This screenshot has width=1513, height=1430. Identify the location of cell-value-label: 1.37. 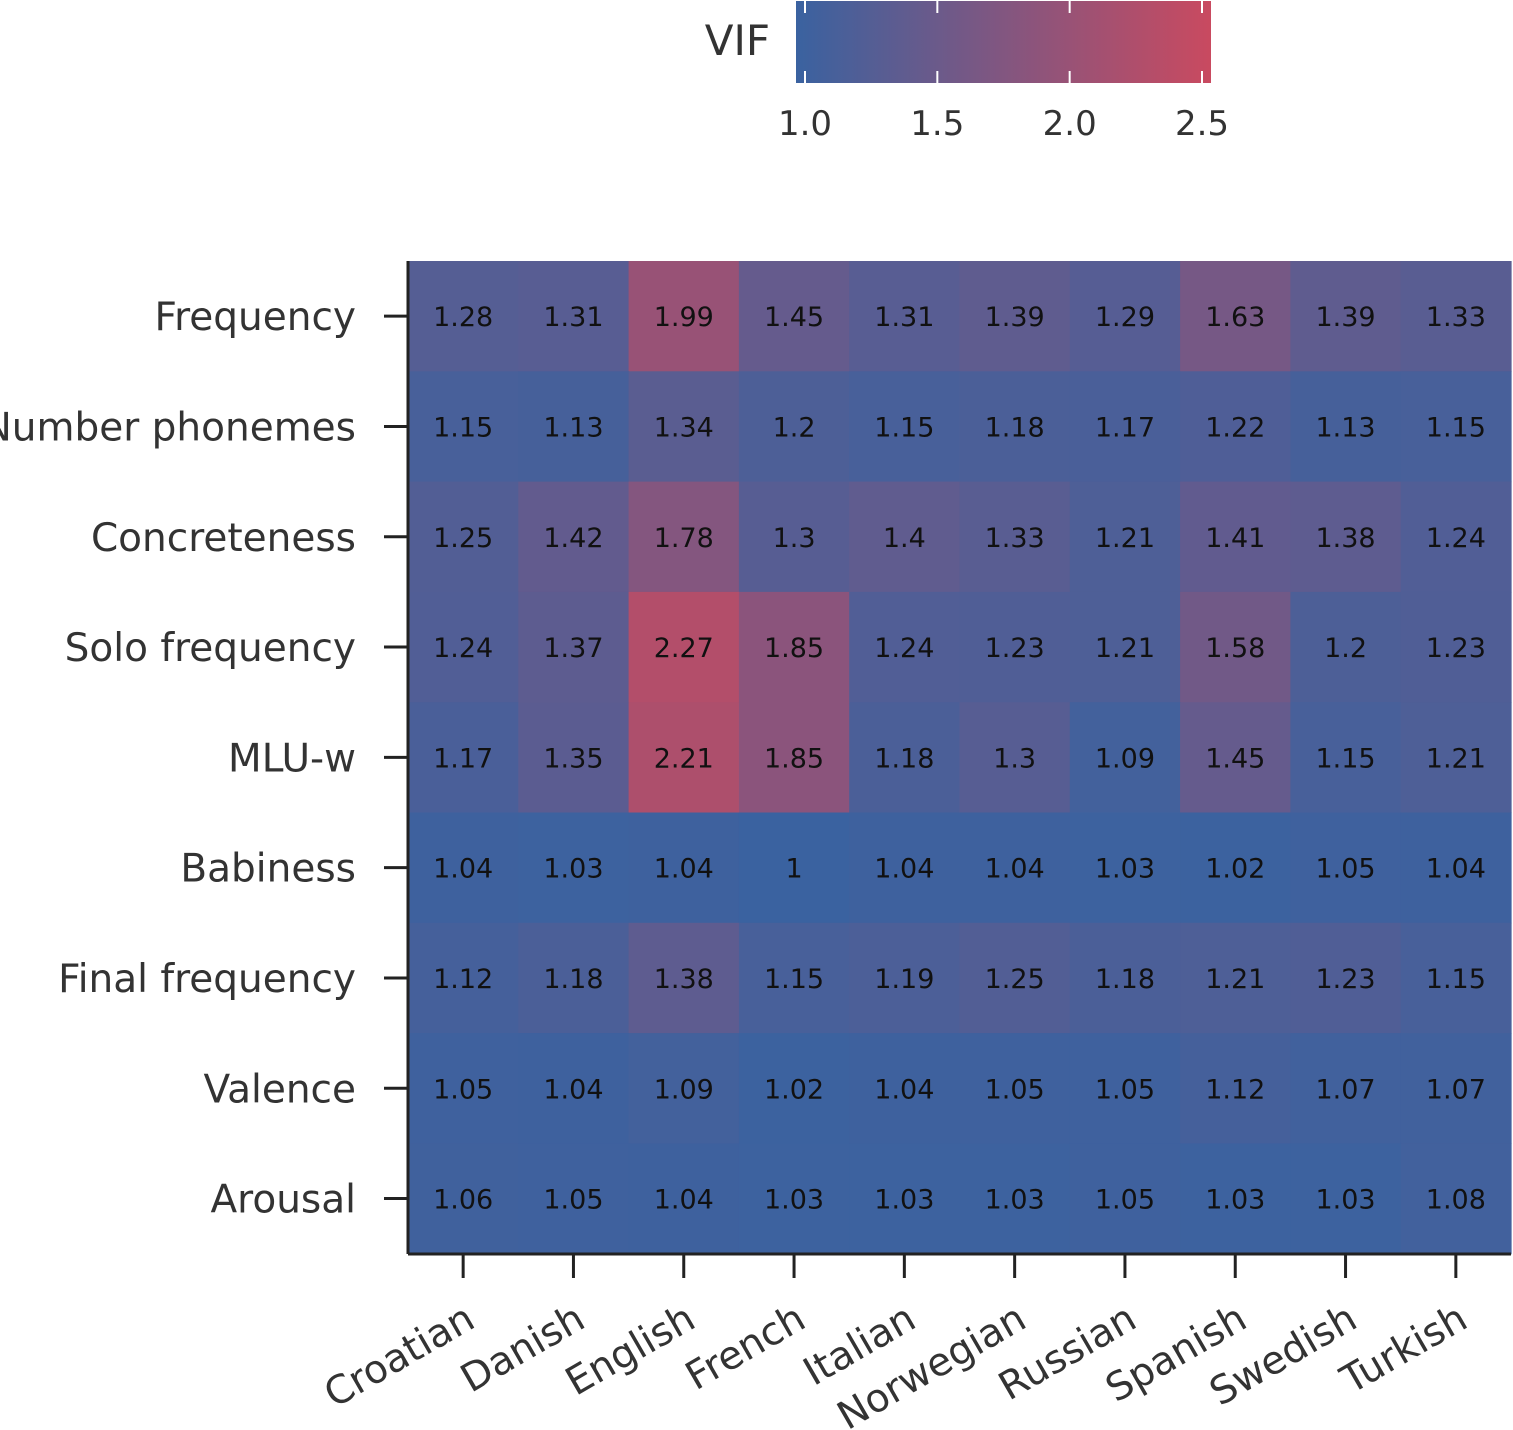
(573, 648).